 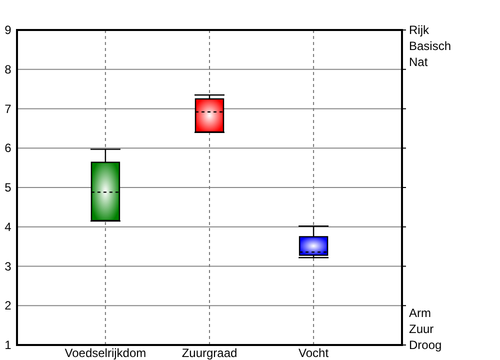 What do you see at coordinates (8, 227) in the screenshot?
I see `y-tick-label: 4` at bounding box center [8, 227].